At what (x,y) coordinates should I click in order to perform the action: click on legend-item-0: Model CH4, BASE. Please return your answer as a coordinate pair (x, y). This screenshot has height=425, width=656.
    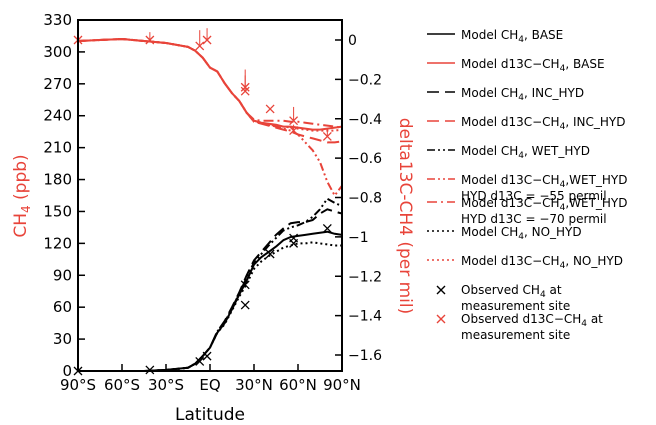
    Looking at the image, I should click on (495, 36).